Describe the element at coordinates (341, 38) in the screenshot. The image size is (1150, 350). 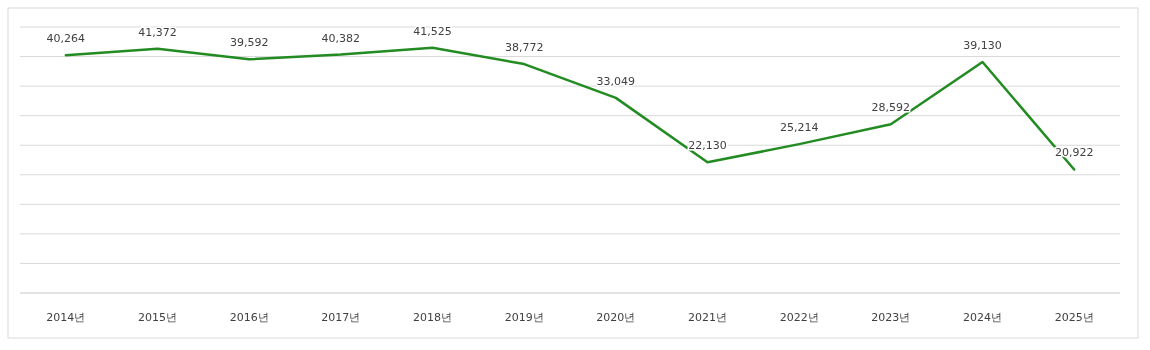
I see `data-label: 40,382` at that location.